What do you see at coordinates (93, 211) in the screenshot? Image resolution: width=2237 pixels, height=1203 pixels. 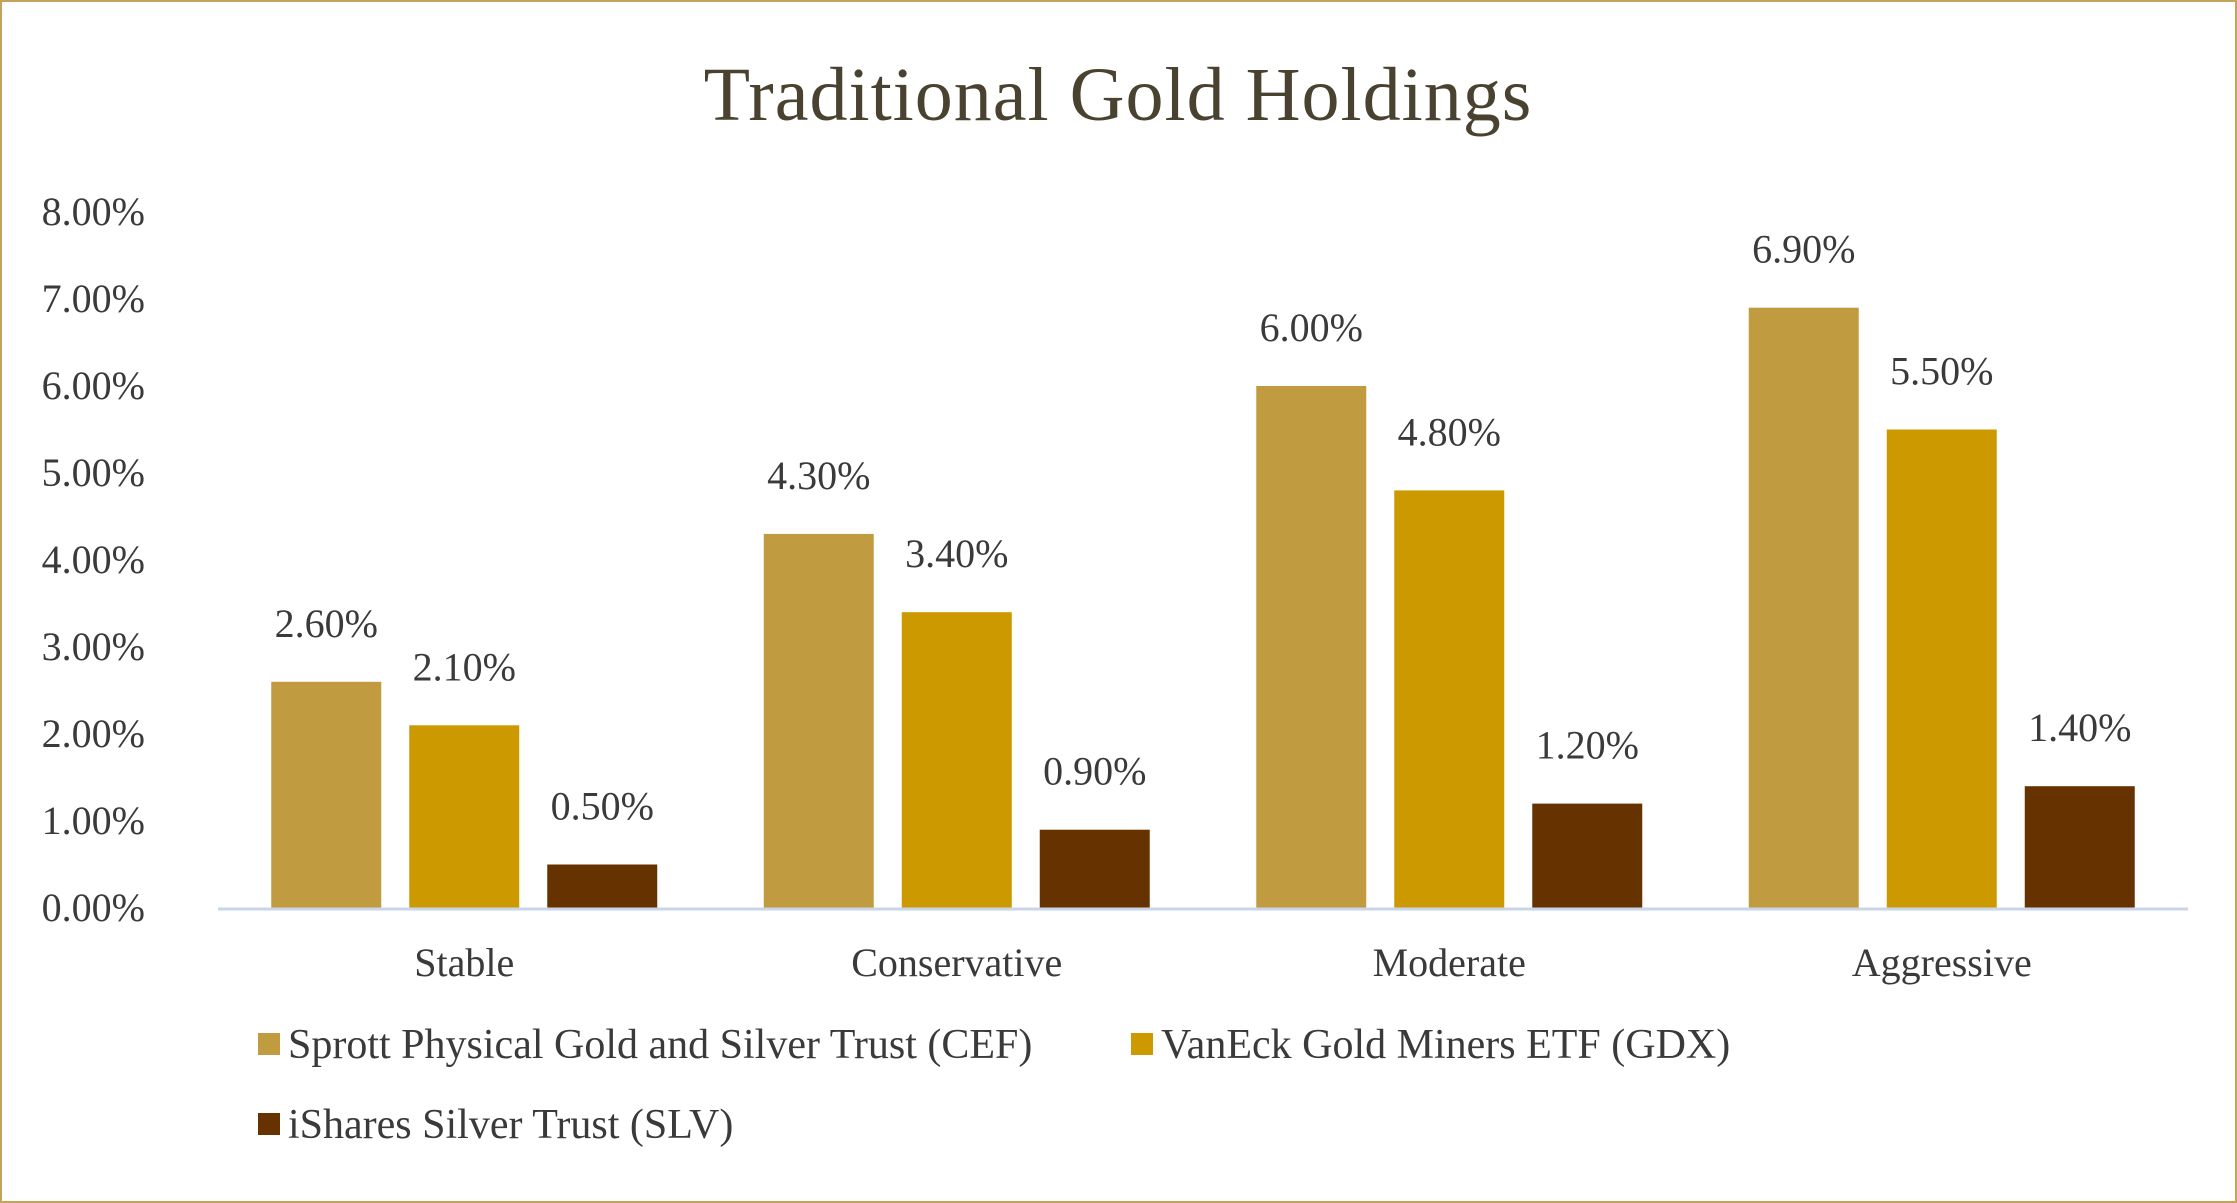 I see `y-tick-label: 8.00%` at bounding box center [93, 211].